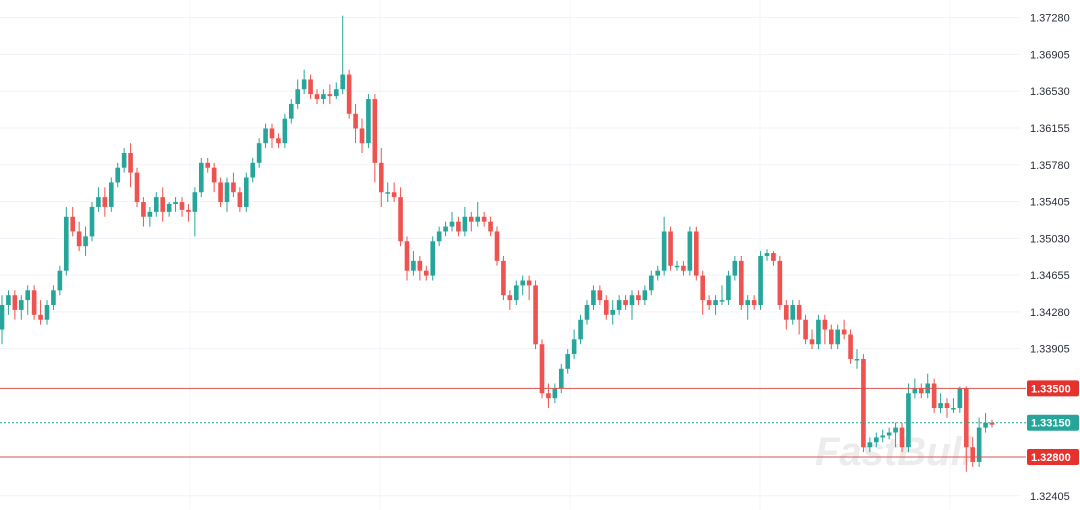  I want to click on watermark-logo: FastBull, so click(894, 452).